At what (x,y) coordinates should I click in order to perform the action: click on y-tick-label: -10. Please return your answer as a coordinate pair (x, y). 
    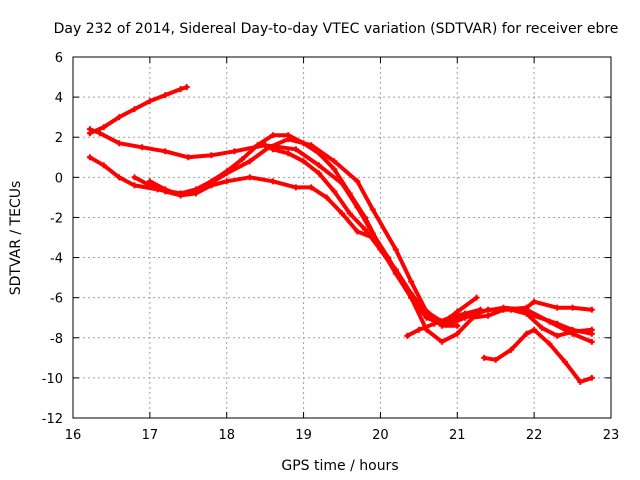
    Looking at the image, I should click on (52, 379).